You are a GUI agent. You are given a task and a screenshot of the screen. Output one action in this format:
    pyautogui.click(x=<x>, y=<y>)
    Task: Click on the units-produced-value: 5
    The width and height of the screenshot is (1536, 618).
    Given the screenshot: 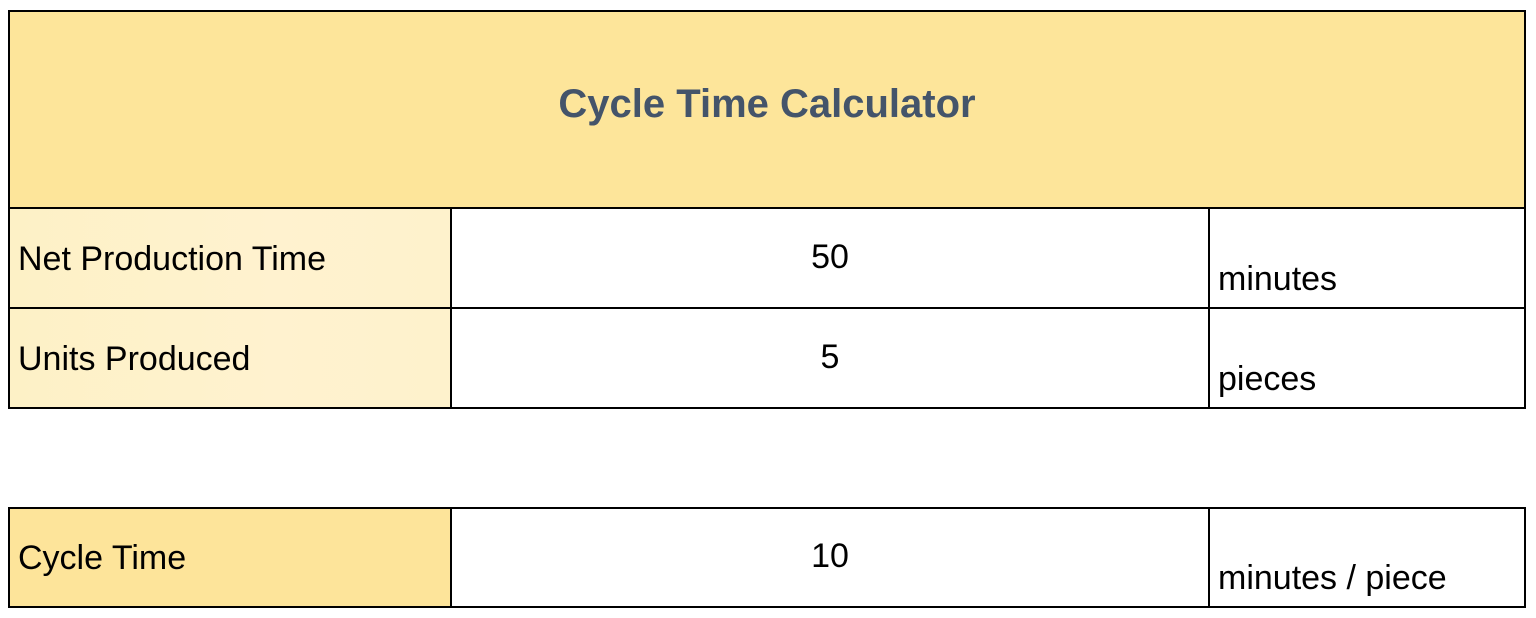 What is the action you would take?
    pyautogui.click(x=830, y=356)
    